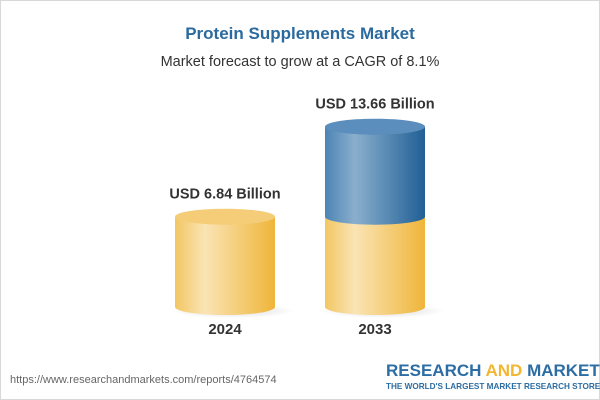 The image size is (600, 400). I want to click on bar-2024-body, so click(225, 265).